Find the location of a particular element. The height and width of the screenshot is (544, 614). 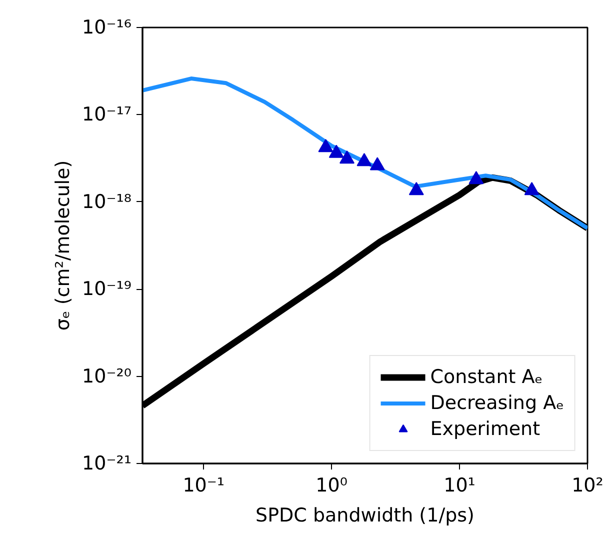

x-axis-title: SPDC bandwidth (1/ps) is located at coordinates (365, 515).